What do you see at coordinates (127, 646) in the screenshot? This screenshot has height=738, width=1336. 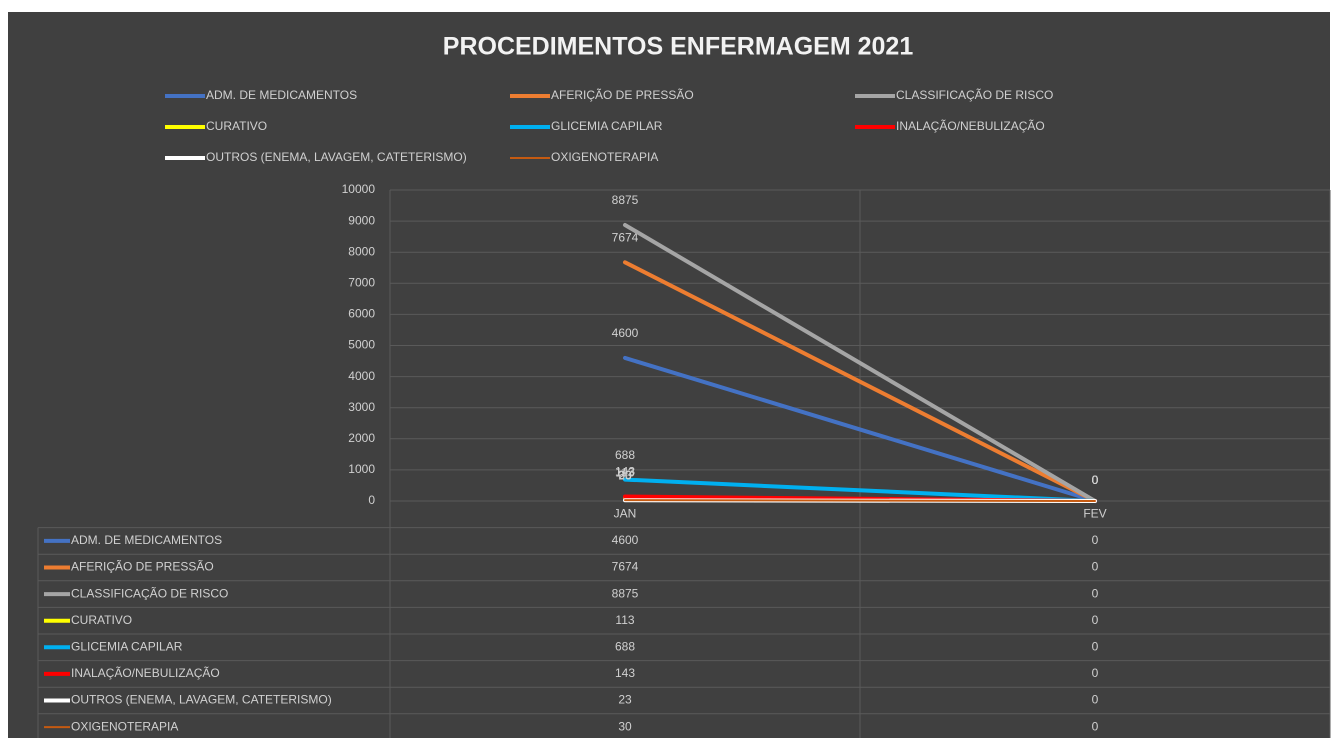 I see `table-row-label: GLICEMIA CAPILAR` at bounding box center [127, 646].